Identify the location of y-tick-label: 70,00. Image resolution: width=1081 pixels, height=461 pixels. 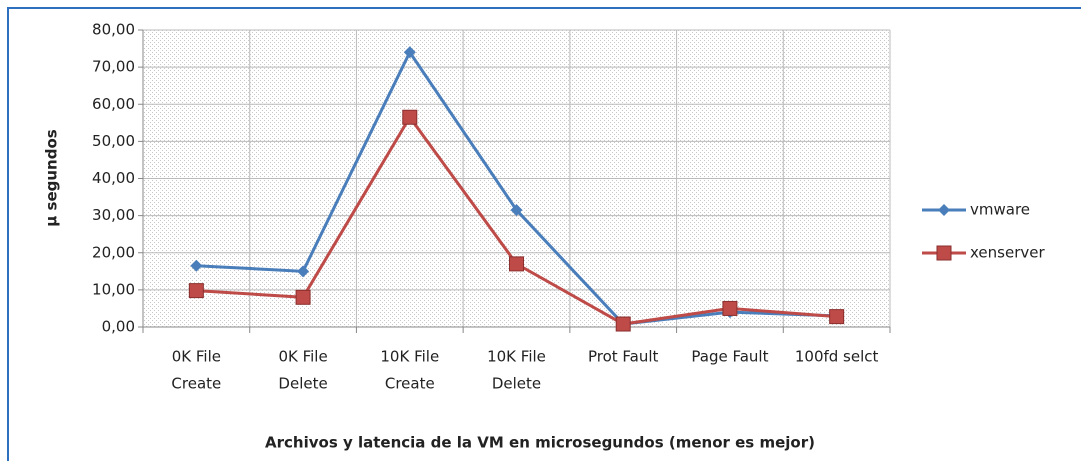
(113, 67).